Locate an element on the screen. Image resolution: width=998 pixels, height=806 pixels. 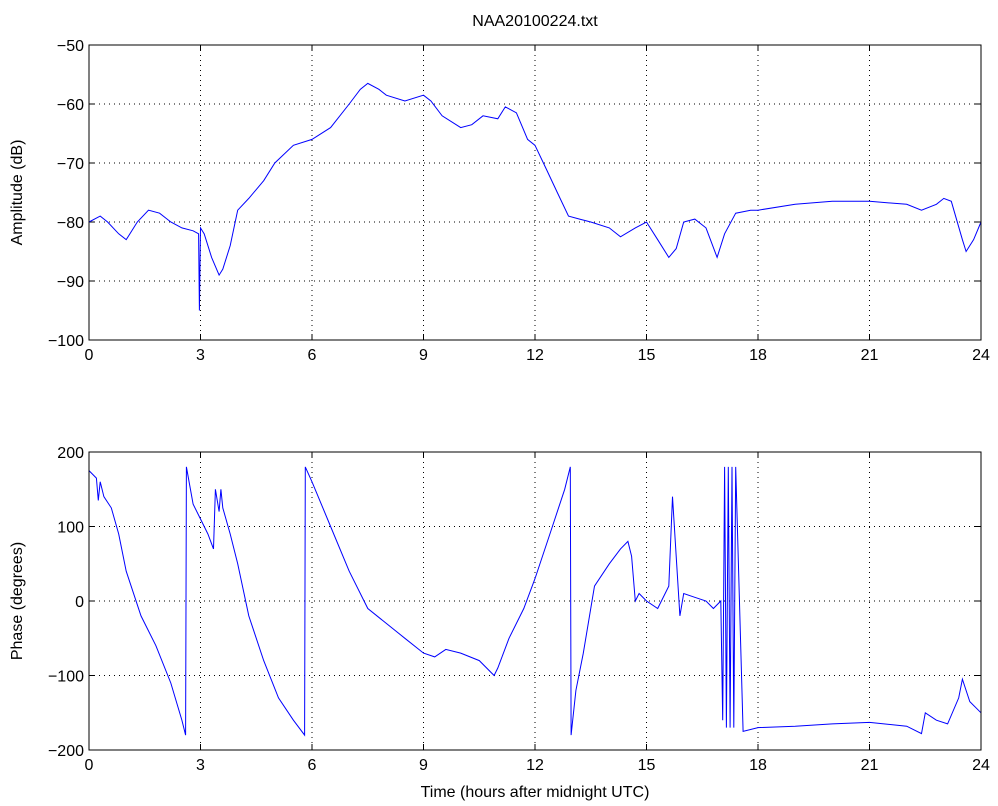
phase-y-axis-label: Phase (degrees) is located at coordinates (17, 601).